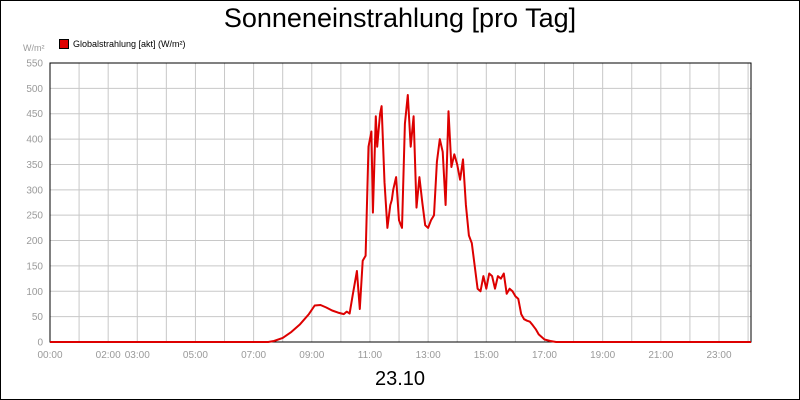 This screenshot has height=400, width=800. What do you see at coordinates (34, 216) in the screenshot?
I see `y-tick-label: 250` at bounding box center [34, 216].